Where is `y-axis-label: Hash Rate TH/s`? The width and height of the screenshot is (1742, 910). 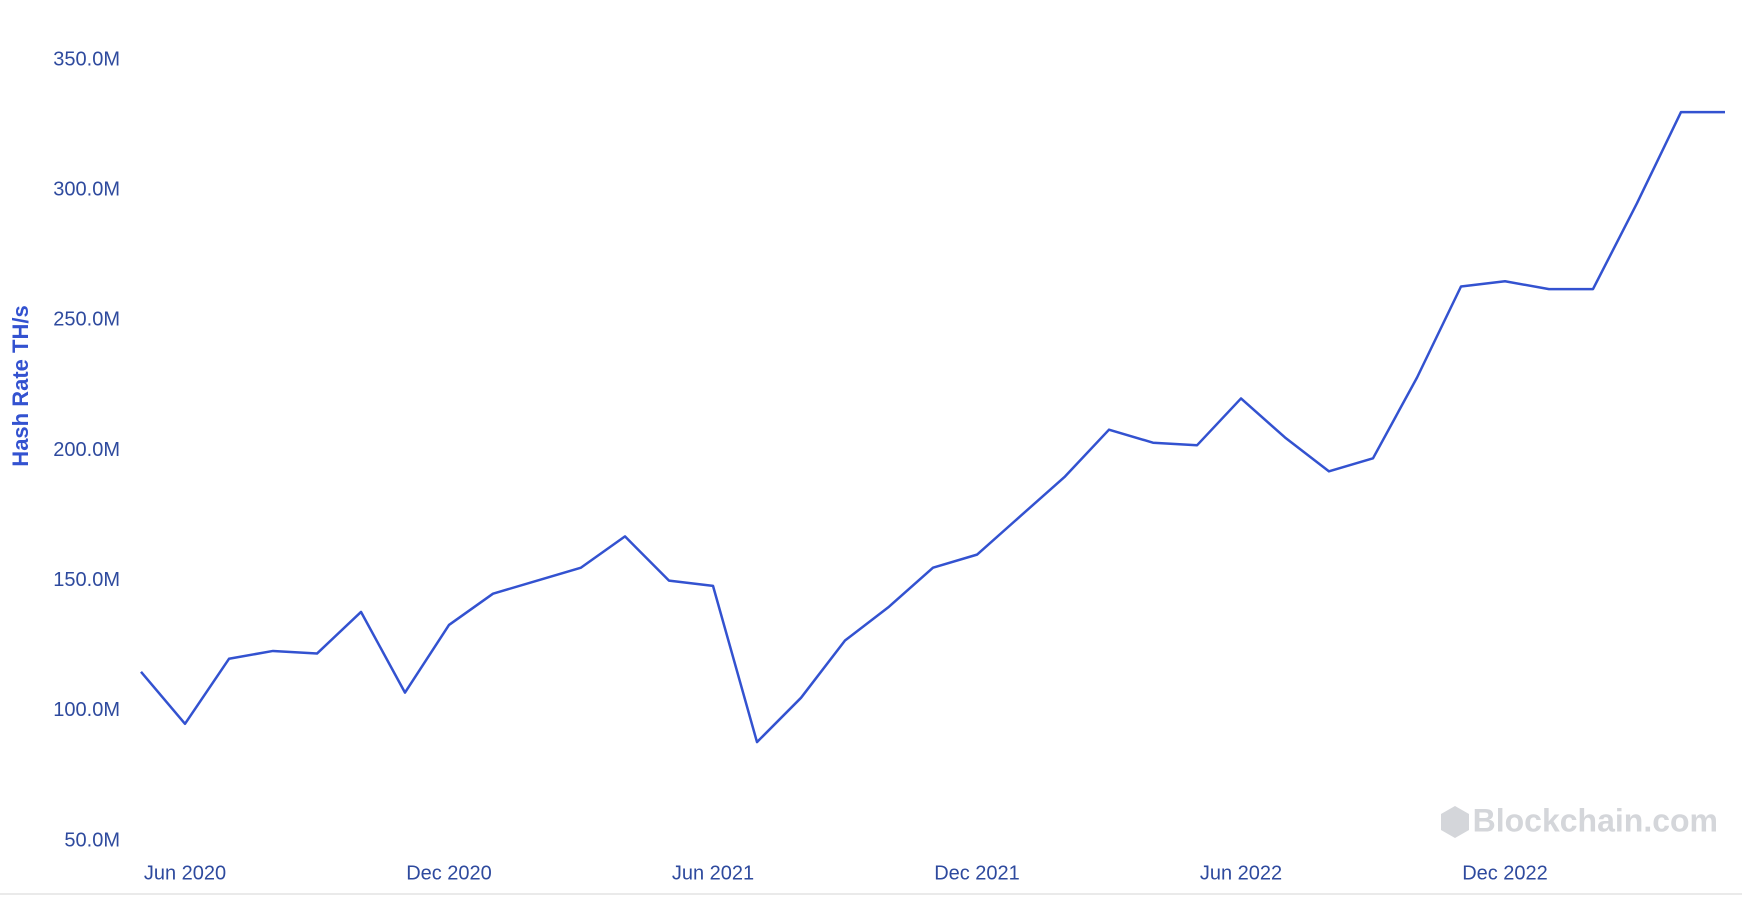 y-axis-label: Hash Rate TH/s is located at coordinates (20, 385).